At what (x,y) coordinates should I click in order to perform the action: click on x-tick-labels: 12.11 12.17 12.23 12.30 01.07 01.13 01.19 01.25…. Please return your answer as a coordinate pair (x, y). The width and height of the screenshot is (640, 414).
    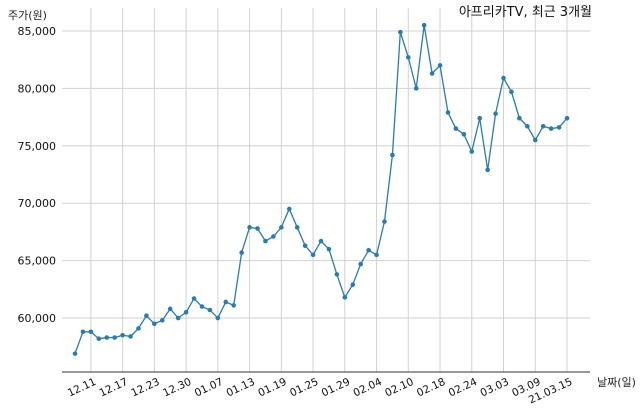
    Looking at the image, I should click on (320, 391).